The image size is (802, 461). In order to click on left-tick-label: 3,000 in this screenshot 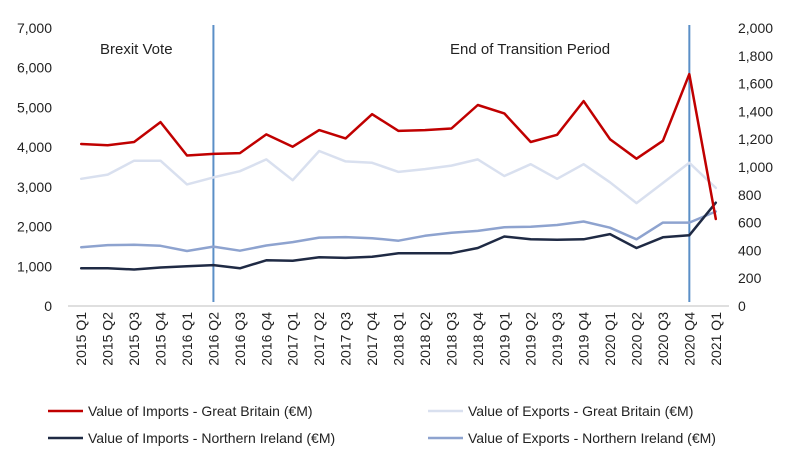, I will do `click(34, 187)`.